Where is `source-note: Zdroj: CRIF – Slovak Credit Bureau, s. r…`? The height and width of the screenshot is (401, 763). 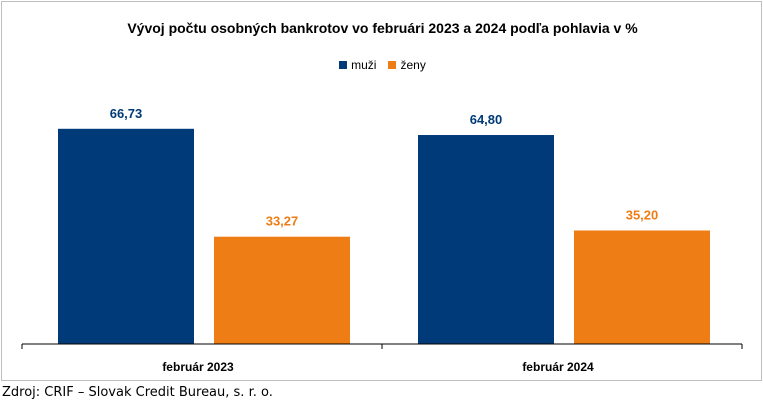 source-note: Zdroj: CRIF – Slovak Credit Bureau, s. r… is located at coordinates (137, 392).